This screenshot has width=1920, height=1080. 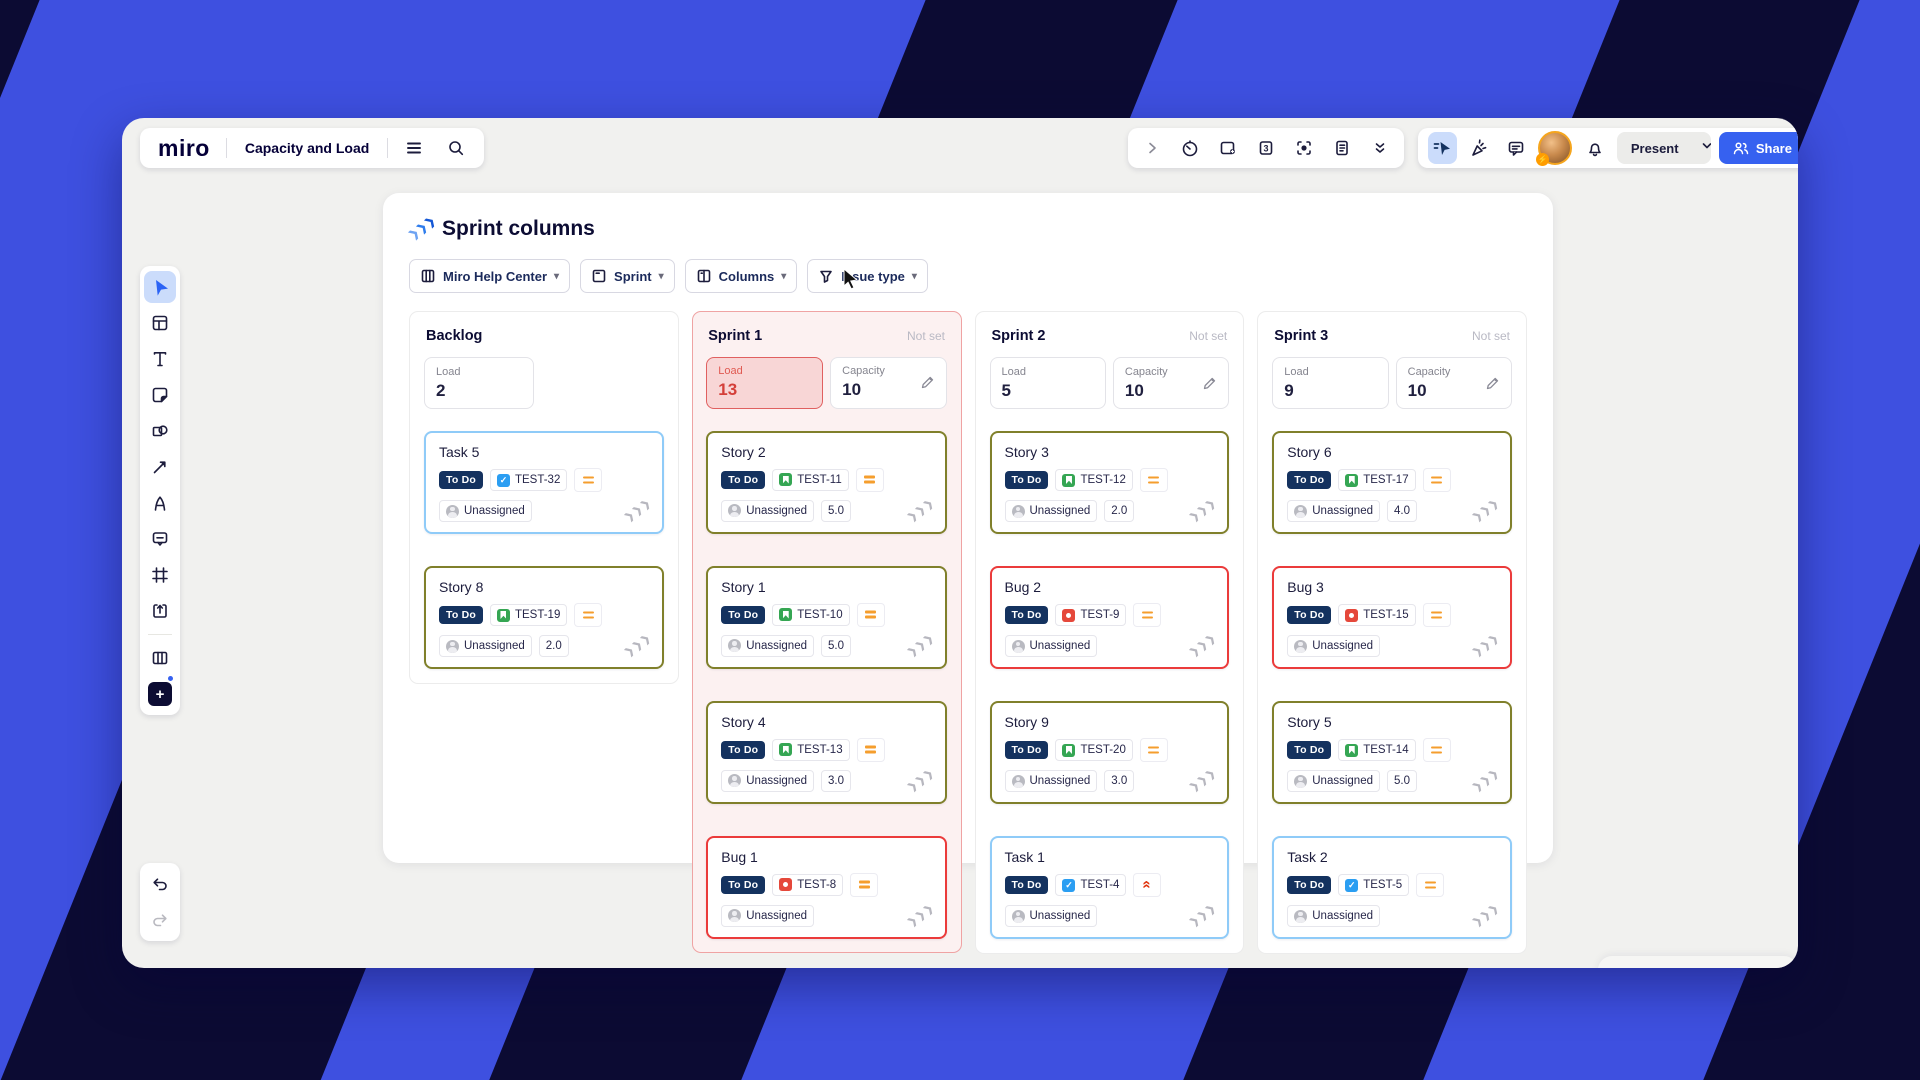 What do you see at coordinates (730, 371) in the screenshot?
I see `load-label: Load` at bounding box center [730, 371].